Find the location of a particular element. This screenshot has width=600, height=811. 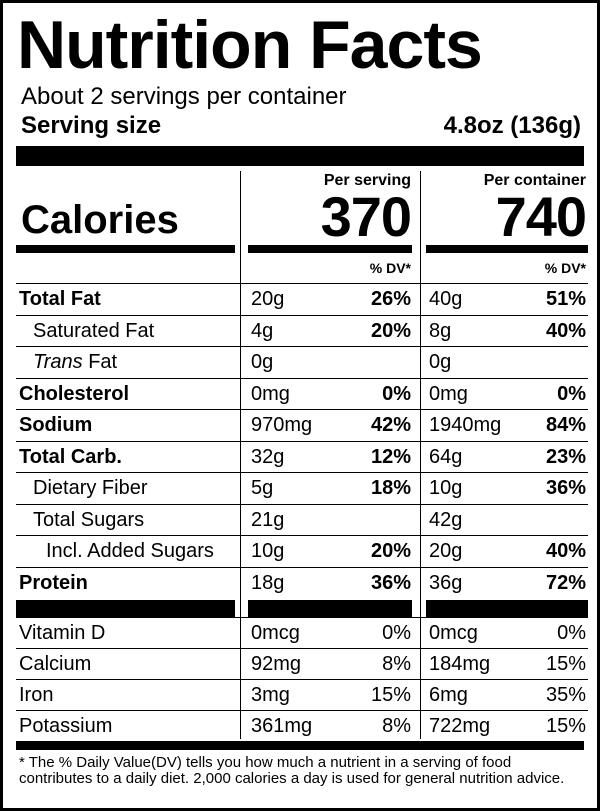

serving-size-label: Serving size is located at coordinates (91, 125).